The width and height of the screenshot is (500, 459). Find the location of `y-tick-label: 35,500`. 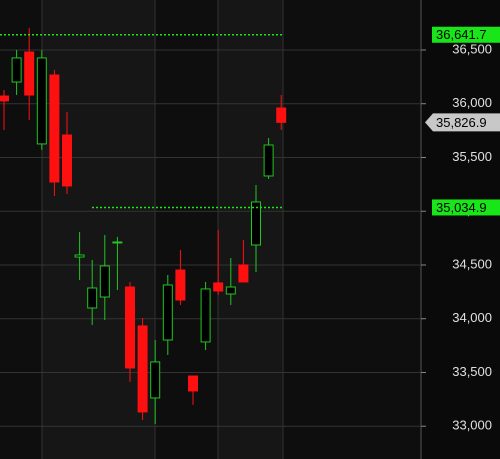

y-tick-label: 35,500 is located at coordinates (472, 156).